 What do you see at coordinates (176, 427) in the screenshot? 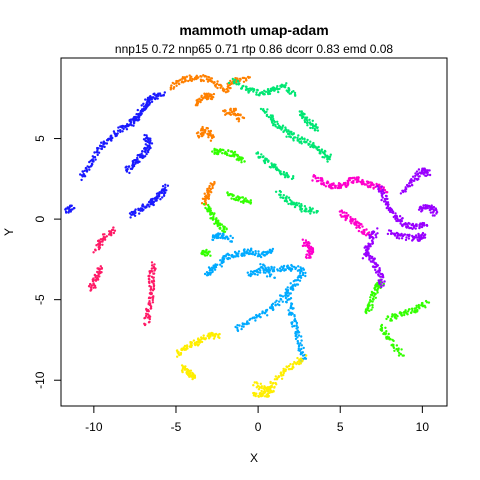
I see `x-tick-label: -5` at bounding box center [176, 427].